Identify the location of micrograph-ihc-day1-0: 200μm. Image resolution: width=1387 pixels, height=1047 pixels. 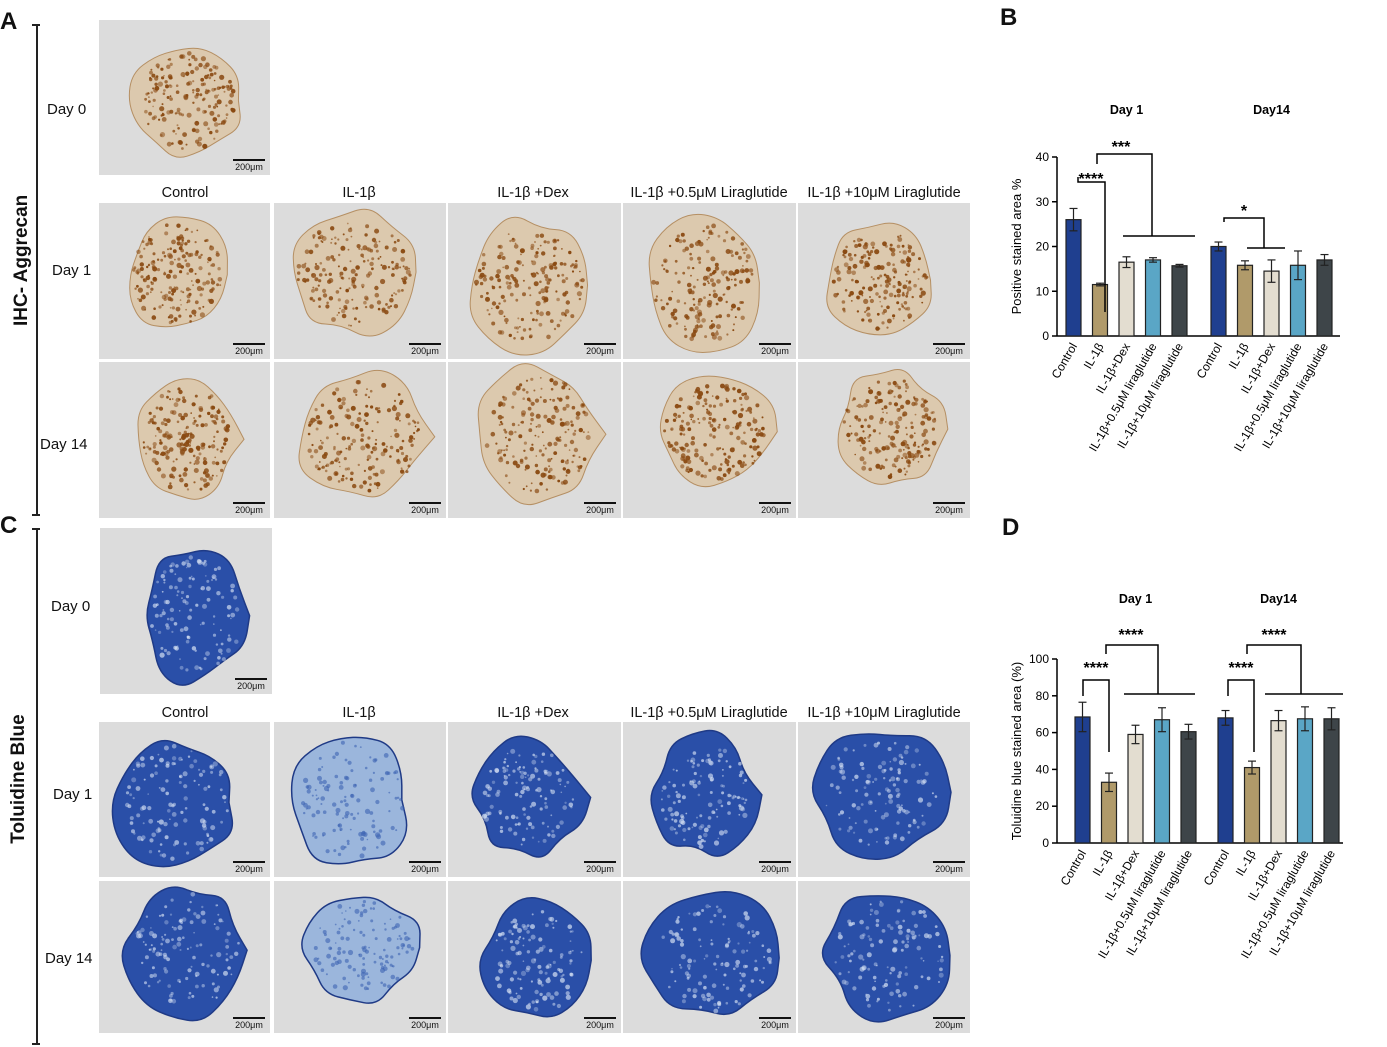
(184, 281).